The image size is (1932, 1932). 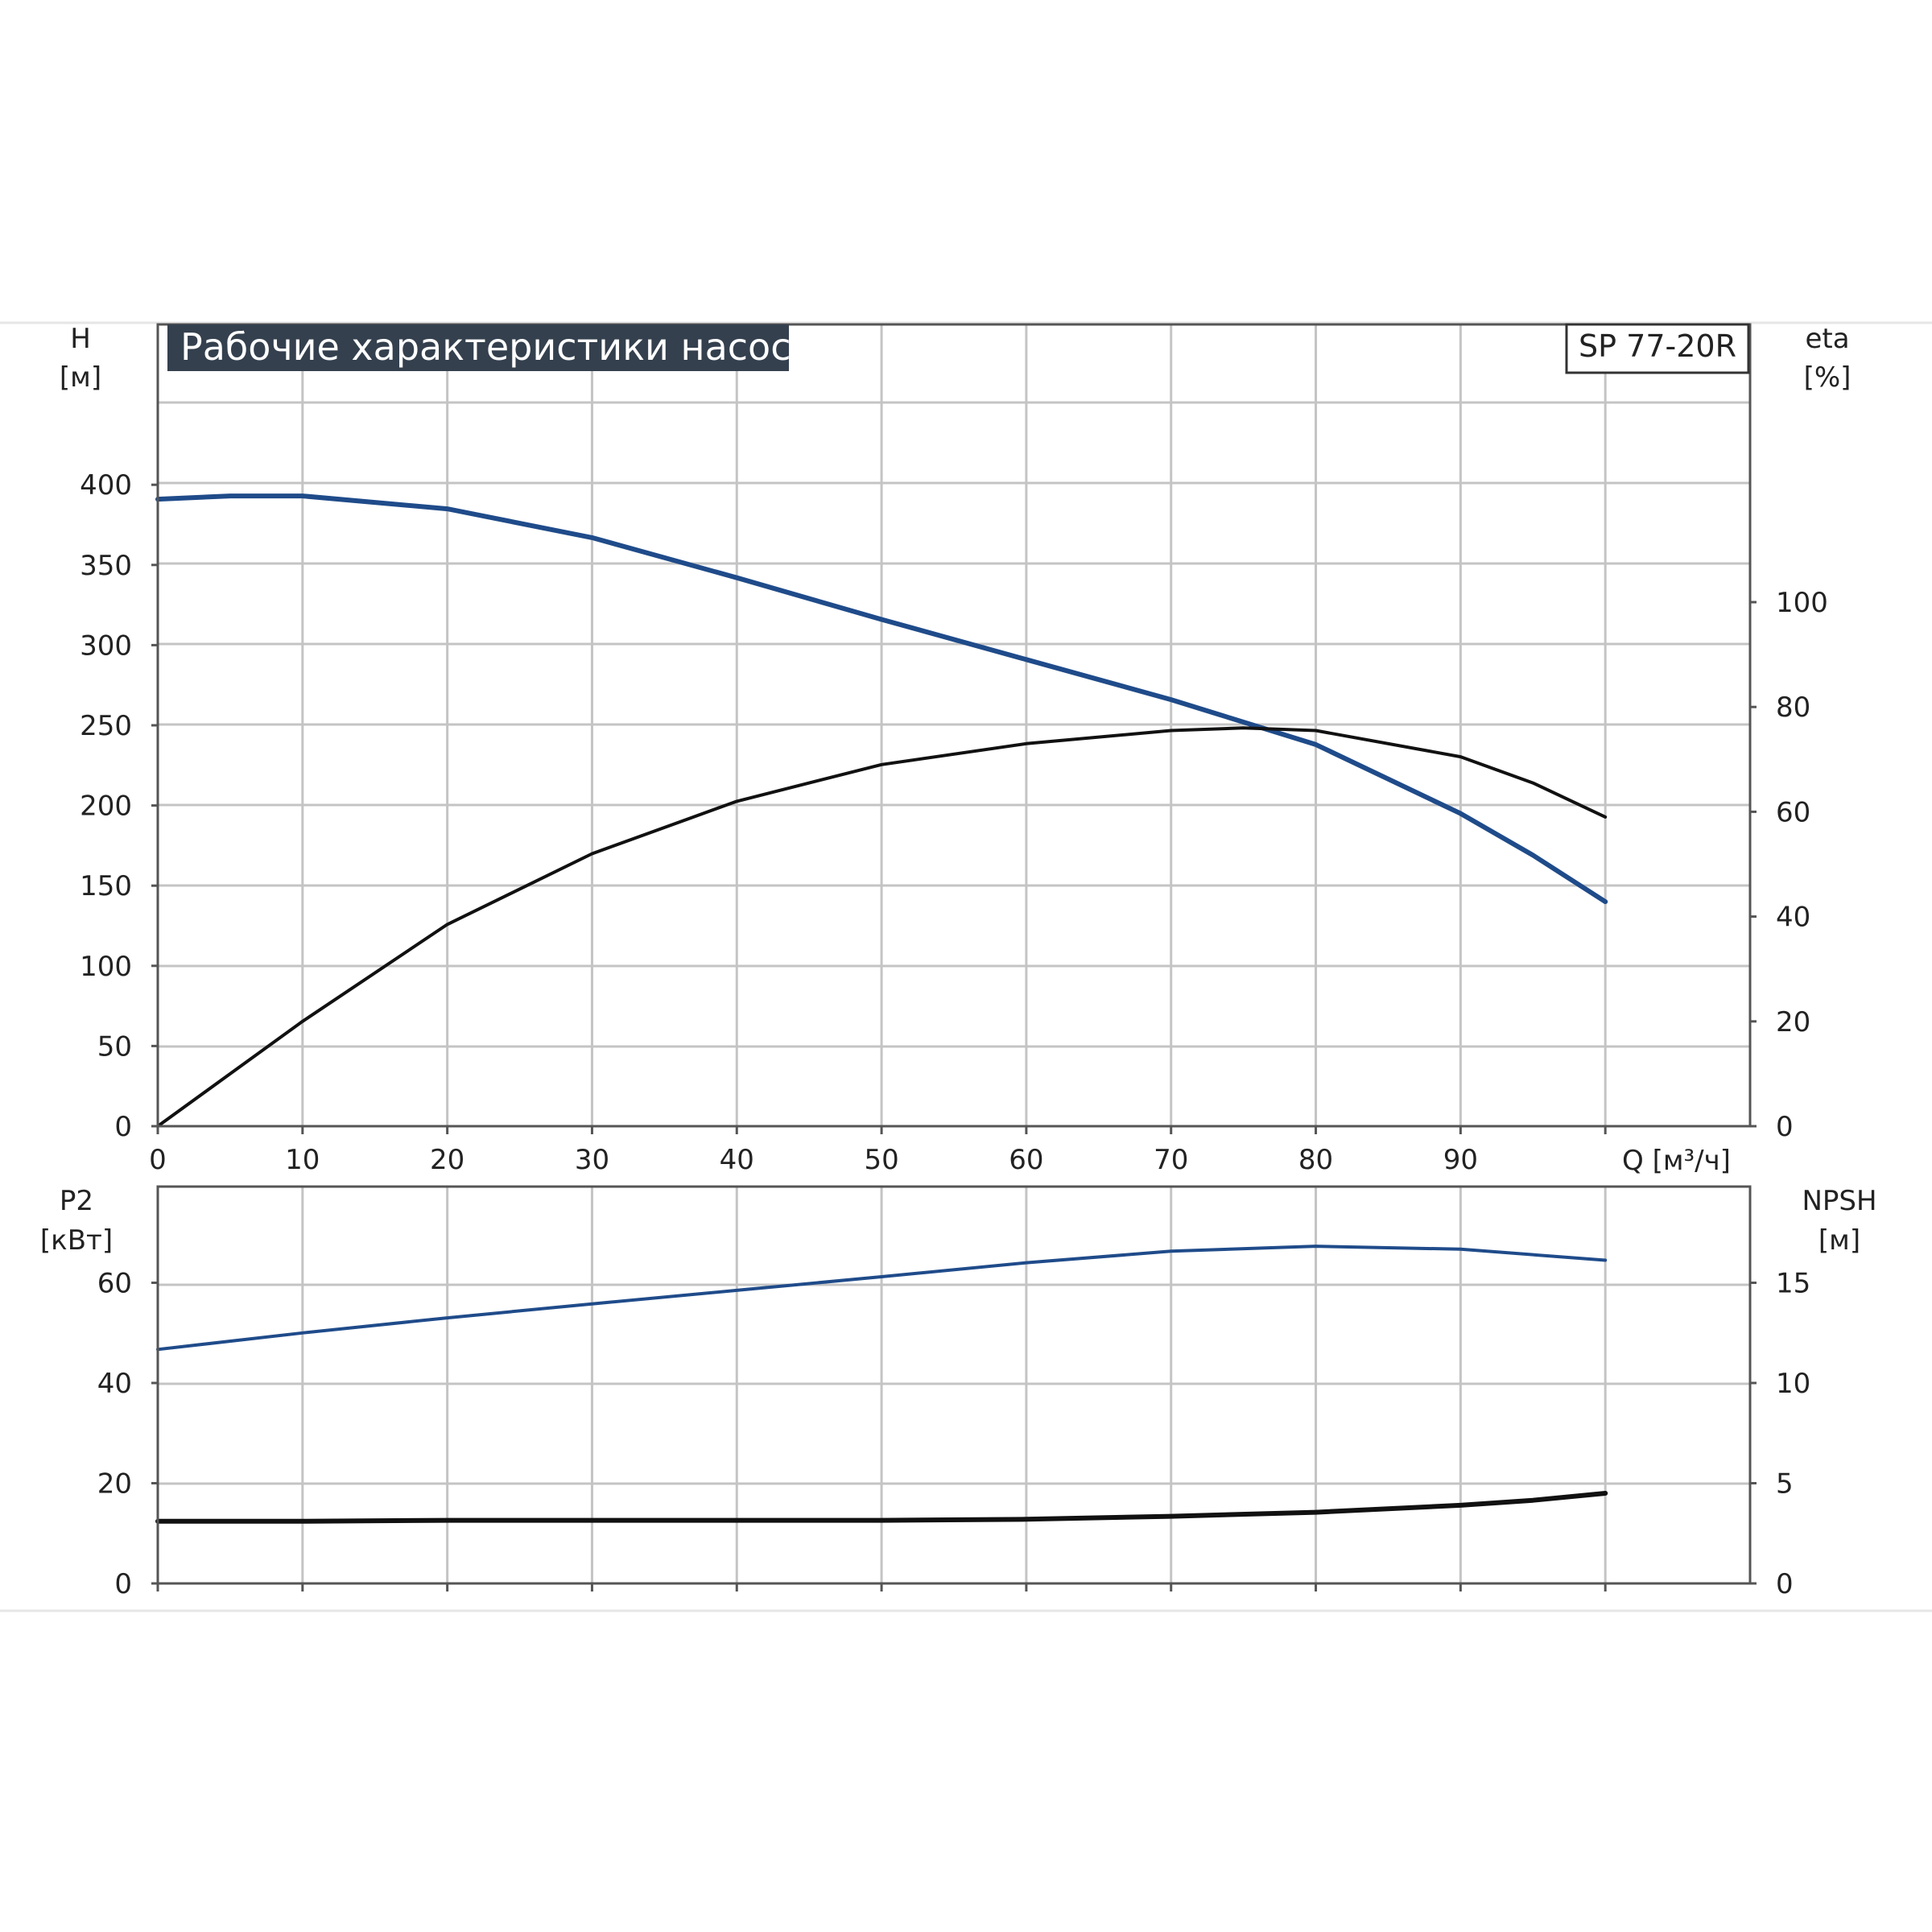 What do you see at coordinates (114, 1484) in the screenshot?
I see `left-tick-label-bottom-20: 20` at bounding box center [114, 1484].